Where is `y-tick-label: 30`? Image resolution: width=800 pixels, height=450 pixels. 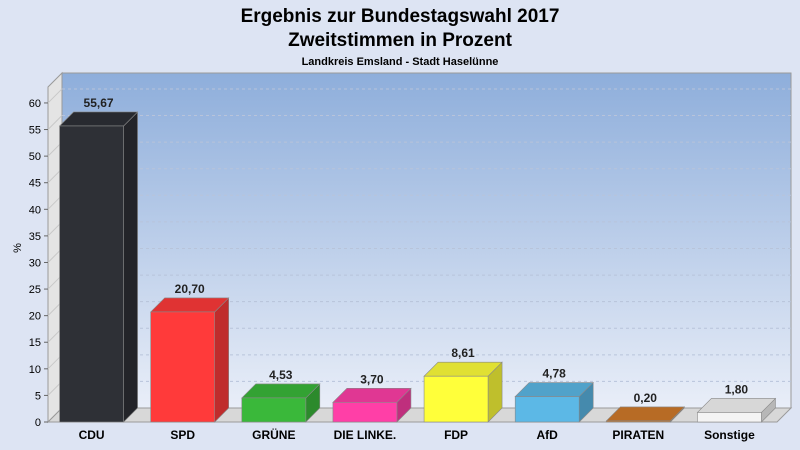
y-tick-label: 30 is located at coordinates (35, 263).